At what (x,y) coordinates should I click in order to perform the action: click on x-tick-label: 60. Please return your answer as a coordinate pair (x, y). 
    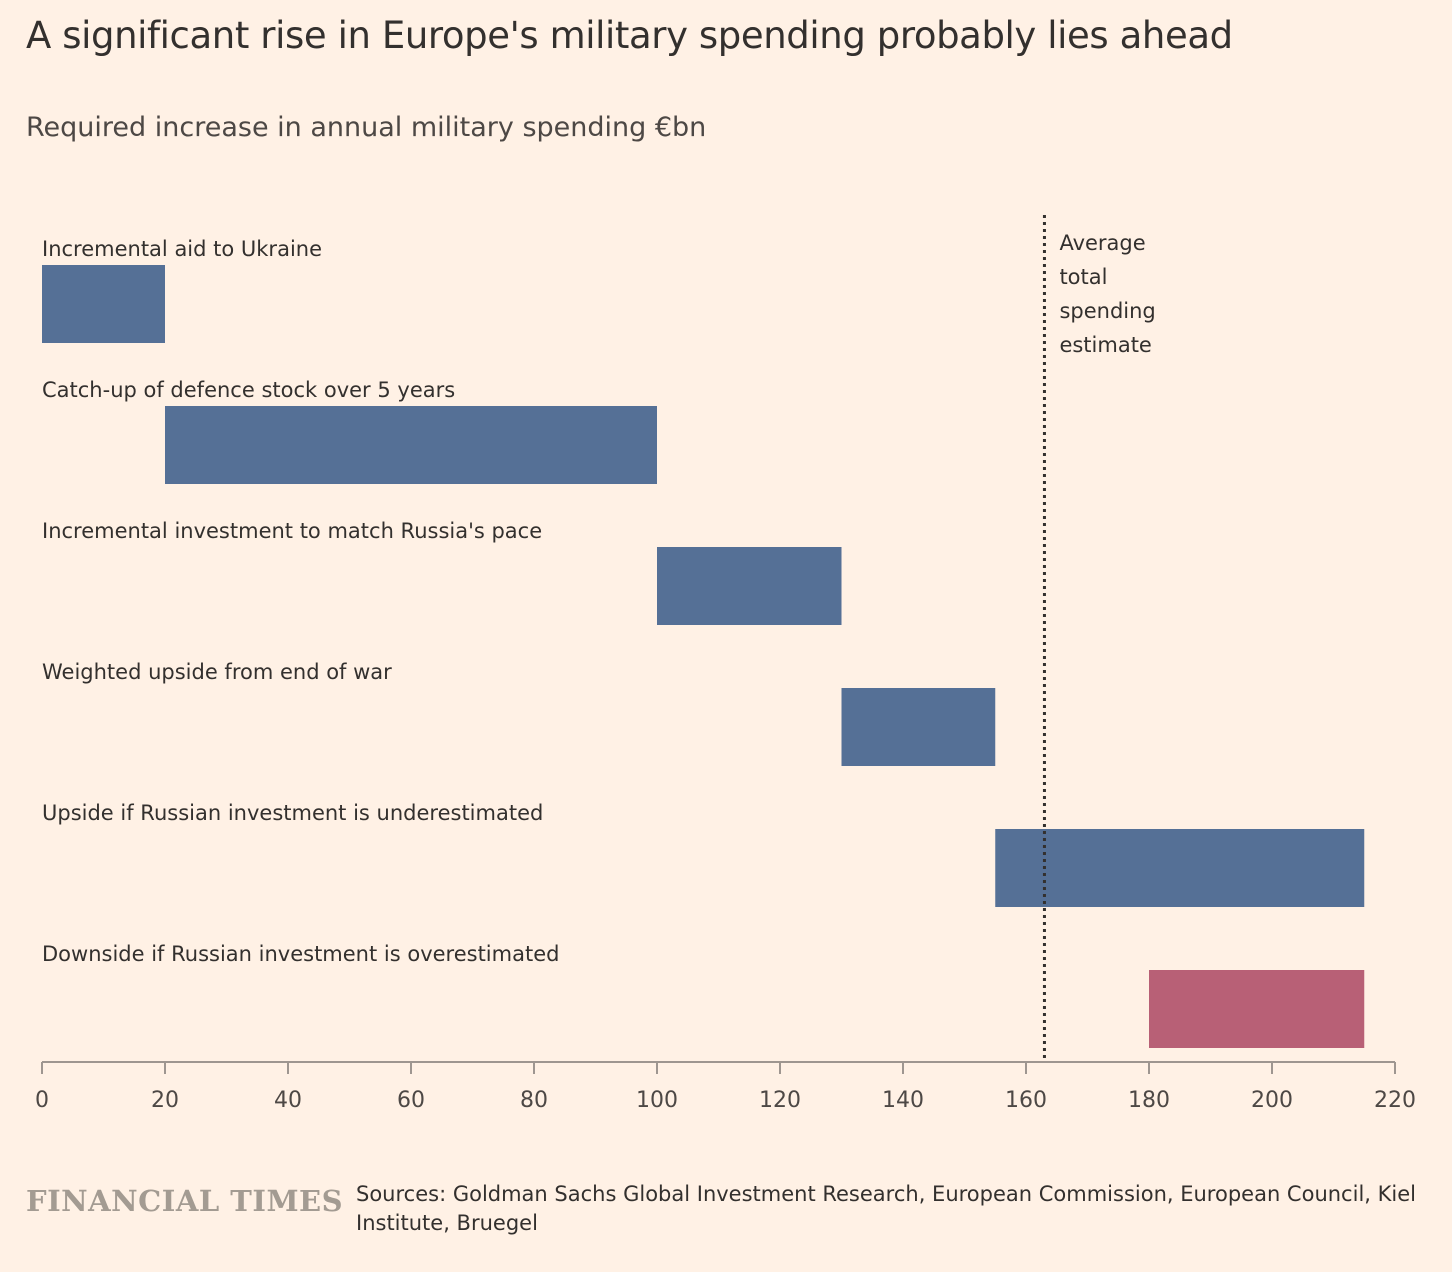
    Looking at the image, I should click on (411, 1100).